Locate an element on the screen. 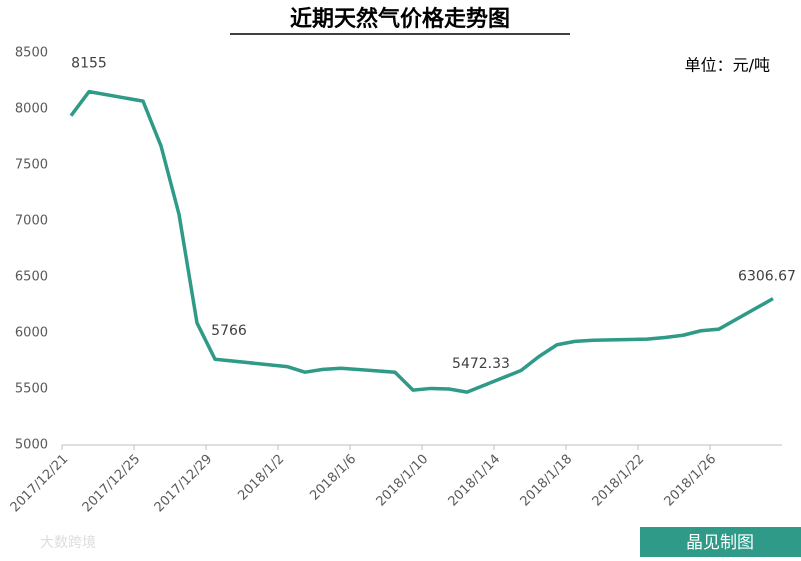 The image size is (801, 561). credit: 晶见制图 is located at coordinates (720, 543).